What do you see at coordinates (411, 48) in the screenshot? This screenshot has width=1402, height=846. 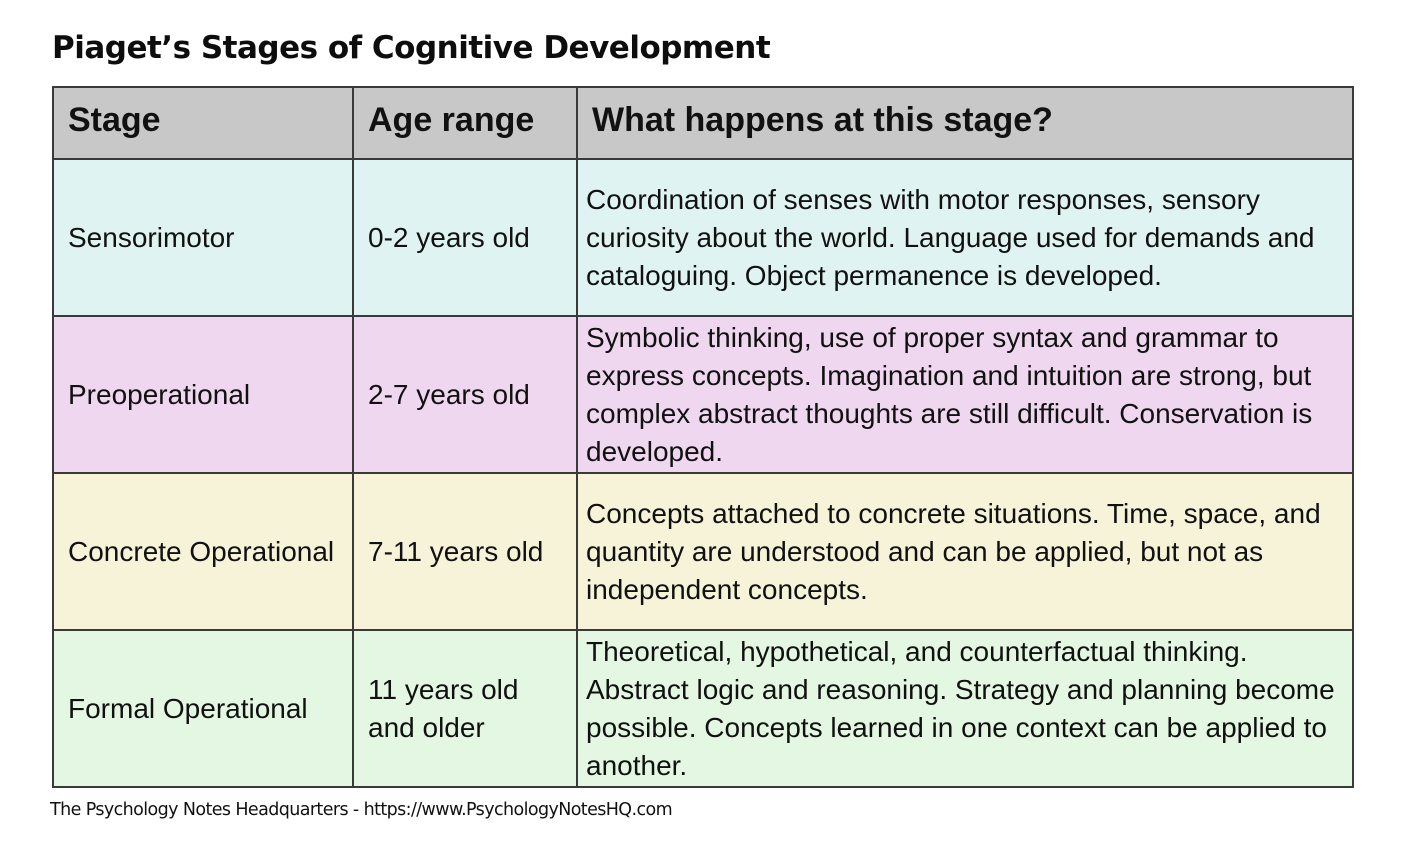 I see `page-title: Piaget’s Stages of Cognitive Development` at bounding box center [411, 48].